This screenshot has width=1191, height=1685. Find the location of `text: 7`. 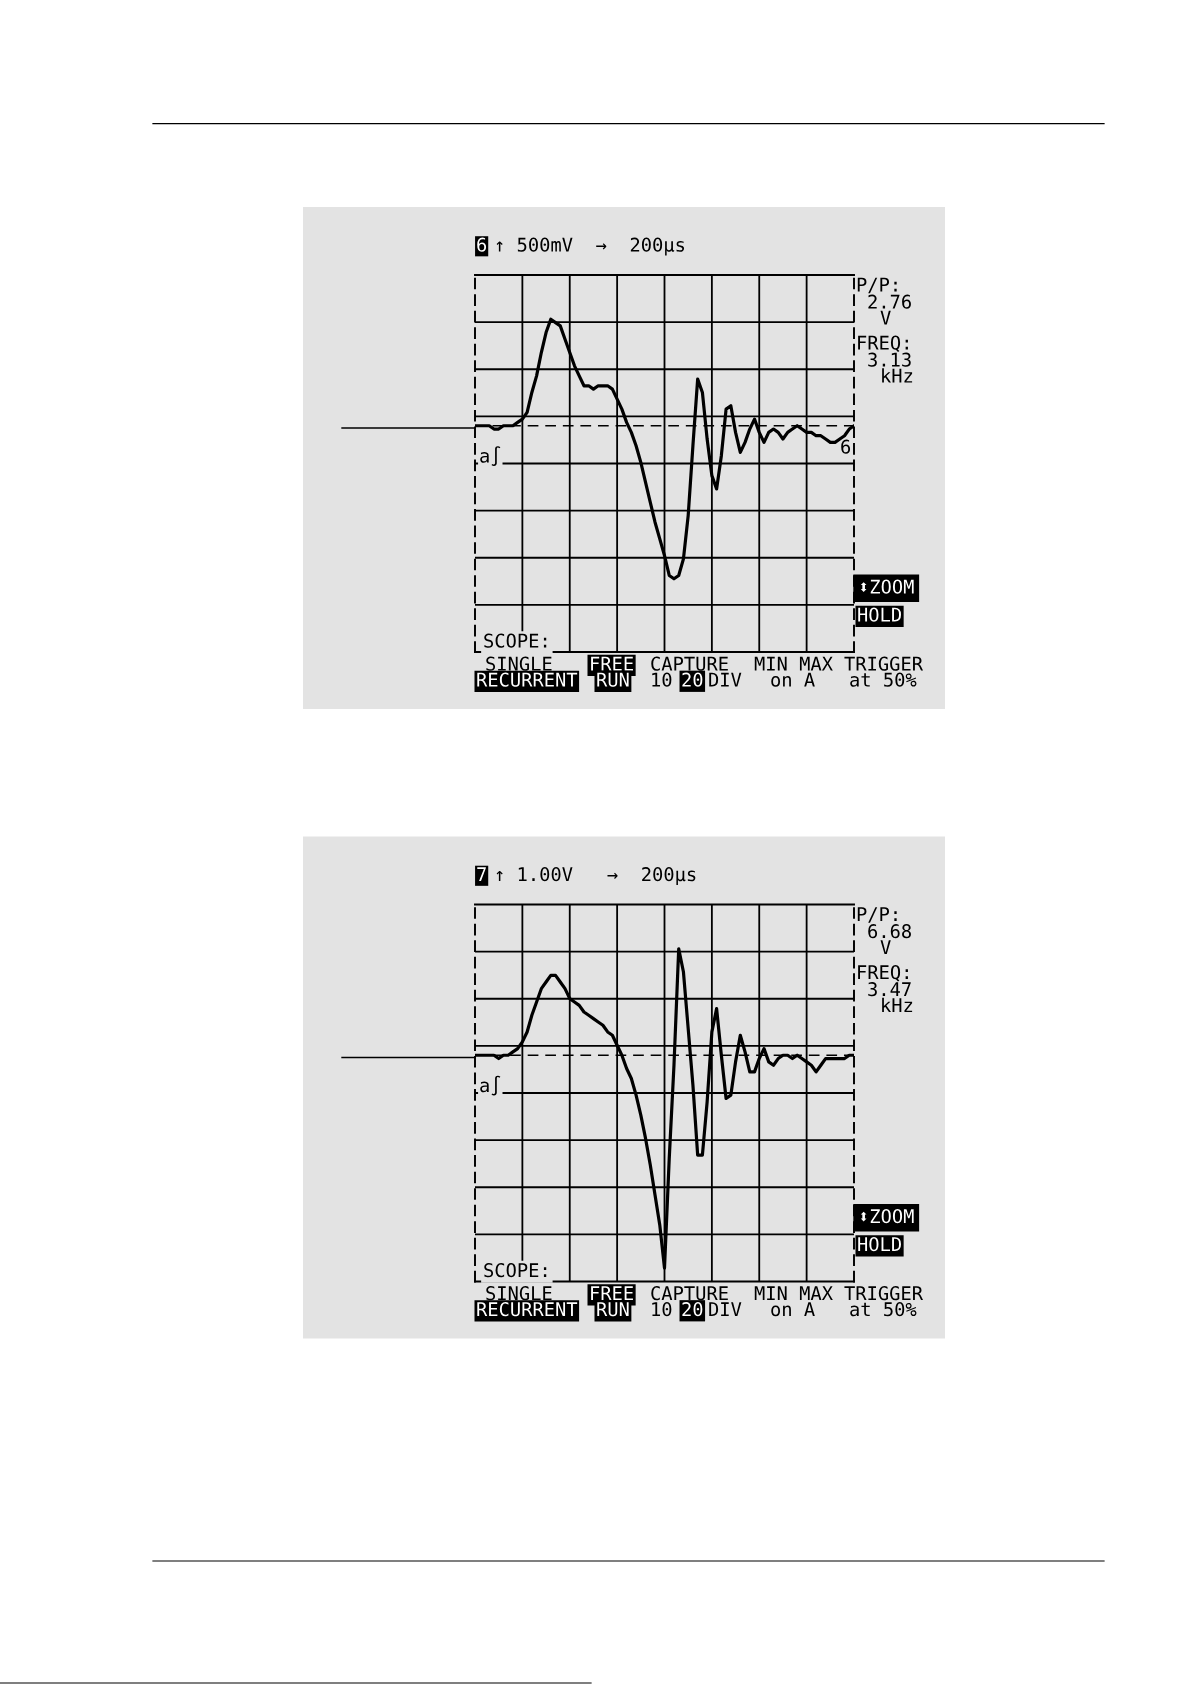

text: 7 is located at coordinates (481, 874).